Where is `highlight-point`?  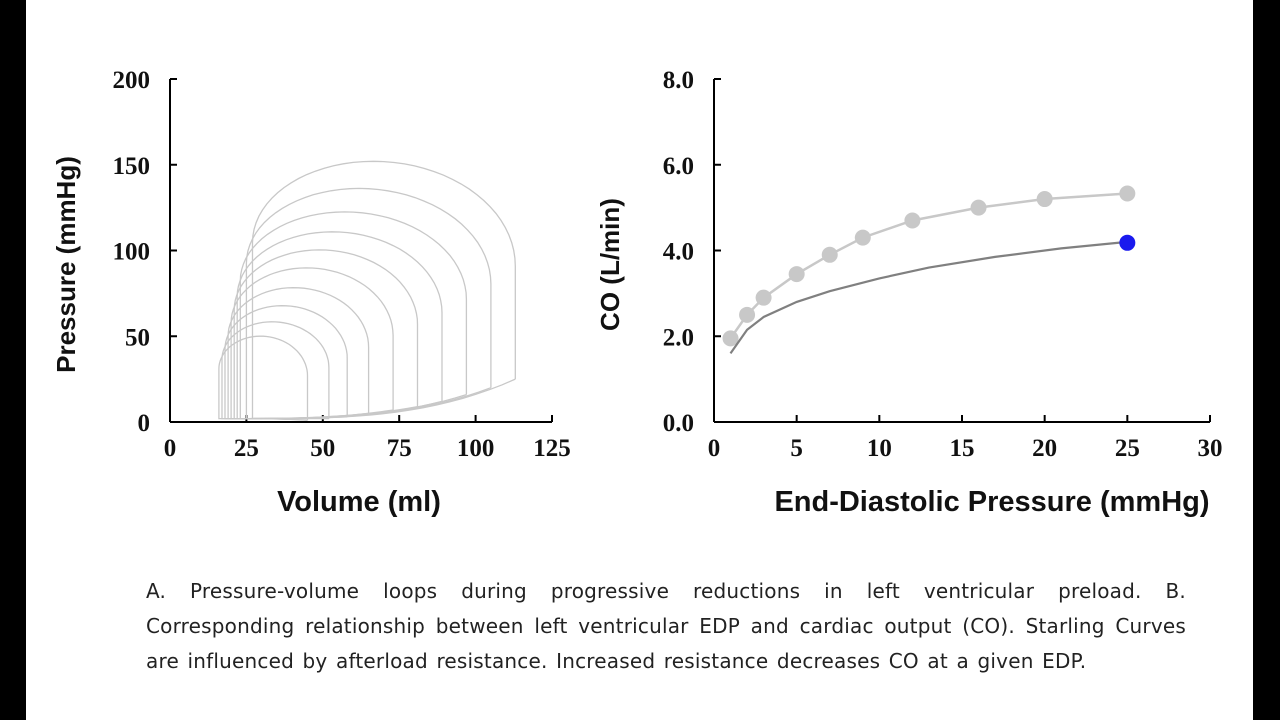 highlight-point is located at coordinates (1127, 242).